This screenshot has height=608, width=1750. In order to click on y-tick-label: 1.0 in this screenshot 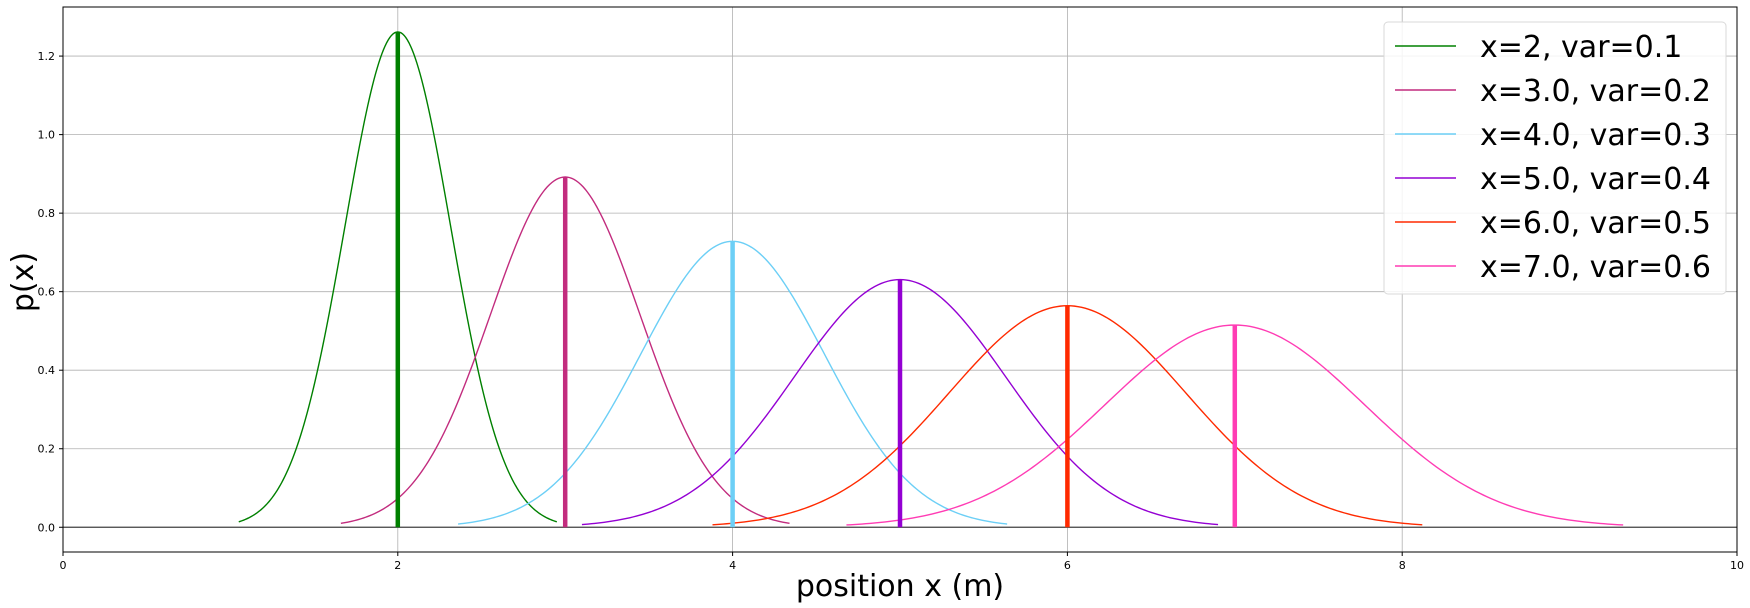, I will do `click(47, 135)`.